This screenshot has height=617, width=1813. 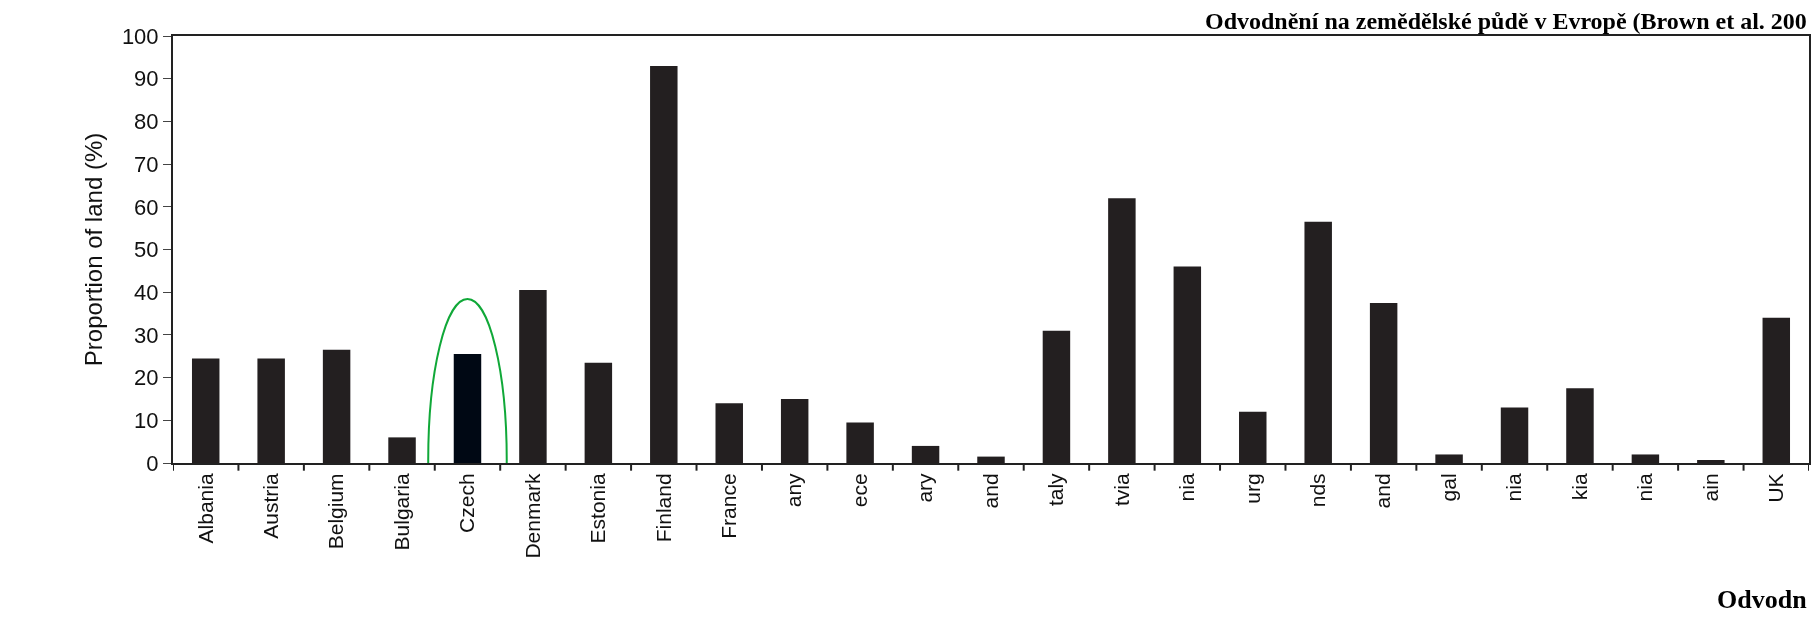 What do you see at coordinates (859, 490) in the screenshot?
I see `x-tick-label: ece` at bounding box center [859, 490].